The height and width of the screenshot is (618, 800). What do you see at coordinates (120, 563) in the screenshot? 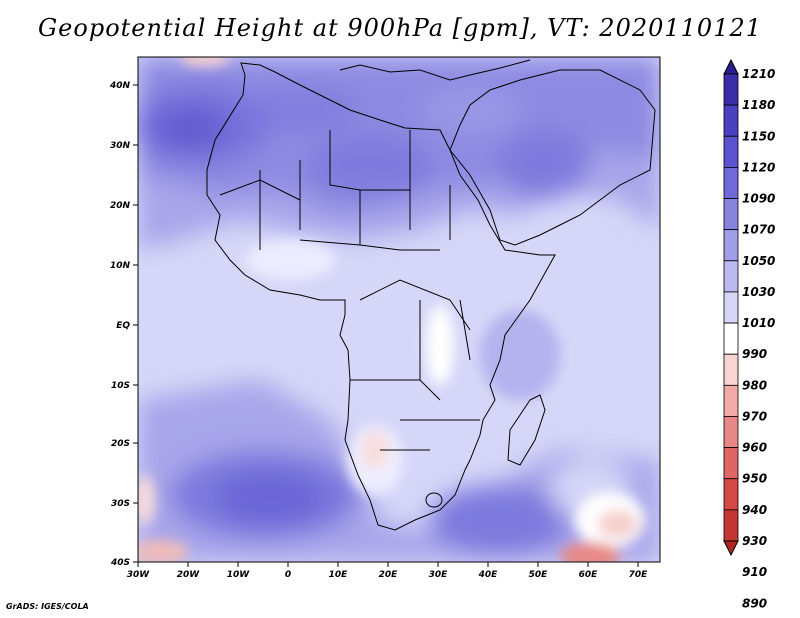
I see `lat-label: 40S` at bounding box center [120, 563].